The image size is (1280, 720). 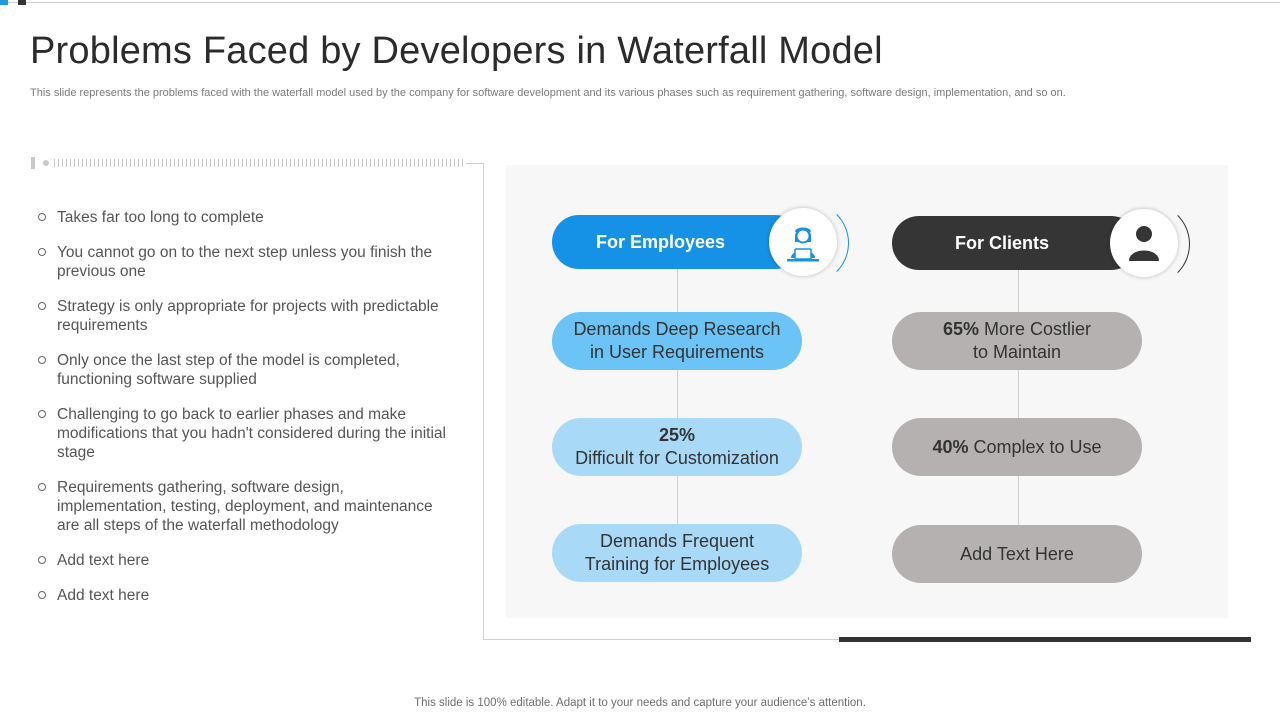 I want to click on frame-horizontal-line, so click(x=663, y=639).